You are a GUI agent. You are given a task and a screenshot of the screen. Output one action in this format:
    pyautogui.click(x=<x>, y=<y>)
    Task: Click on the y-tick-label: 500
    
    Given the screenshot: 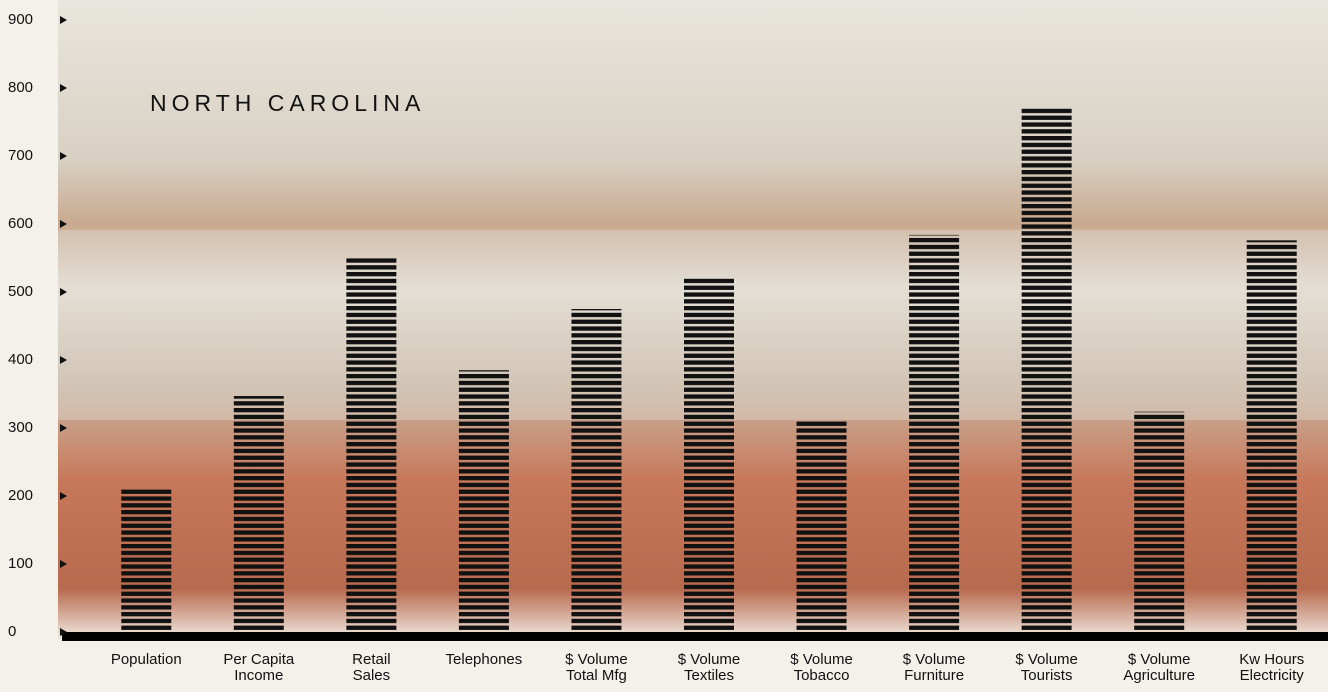 What is the action you would take?
    pyautogui.click(x=20, y=291)
    